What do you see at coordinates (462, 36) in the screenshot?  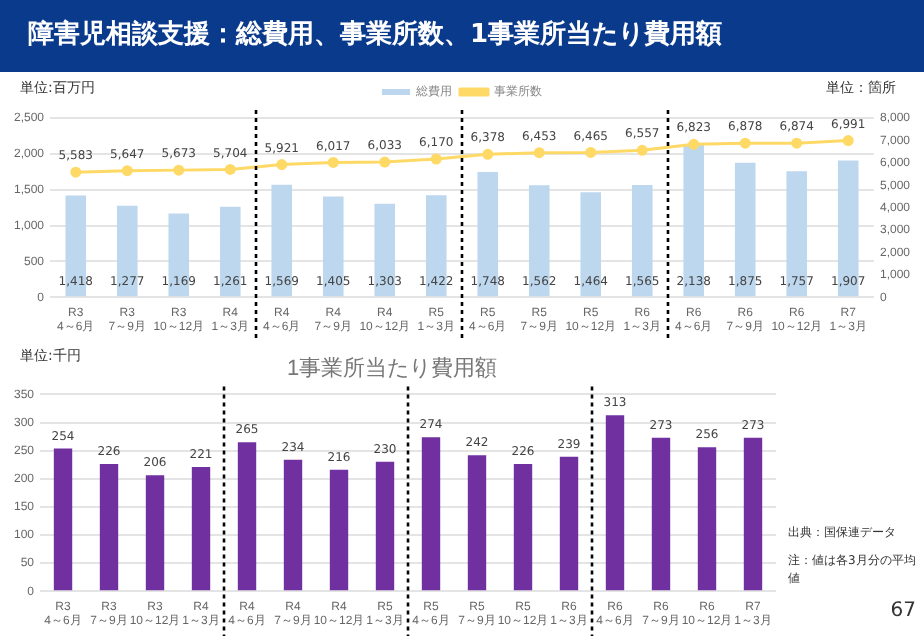 I see `chart-title: 障害児相談支援：総費用、事業所数、1事業所当たり費用額` at bounding box center [462, 36].